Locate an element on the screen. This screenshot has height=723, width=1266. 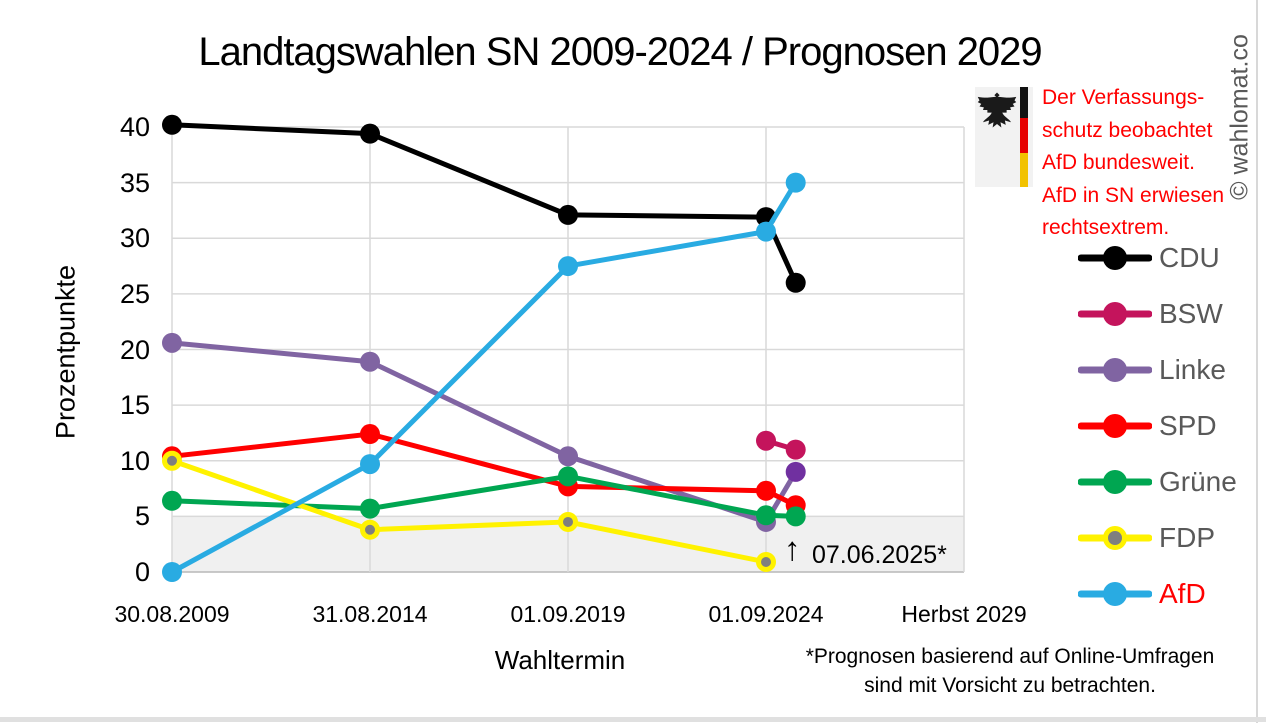
german-flag-stripe is located at coordinates (1024, 137).